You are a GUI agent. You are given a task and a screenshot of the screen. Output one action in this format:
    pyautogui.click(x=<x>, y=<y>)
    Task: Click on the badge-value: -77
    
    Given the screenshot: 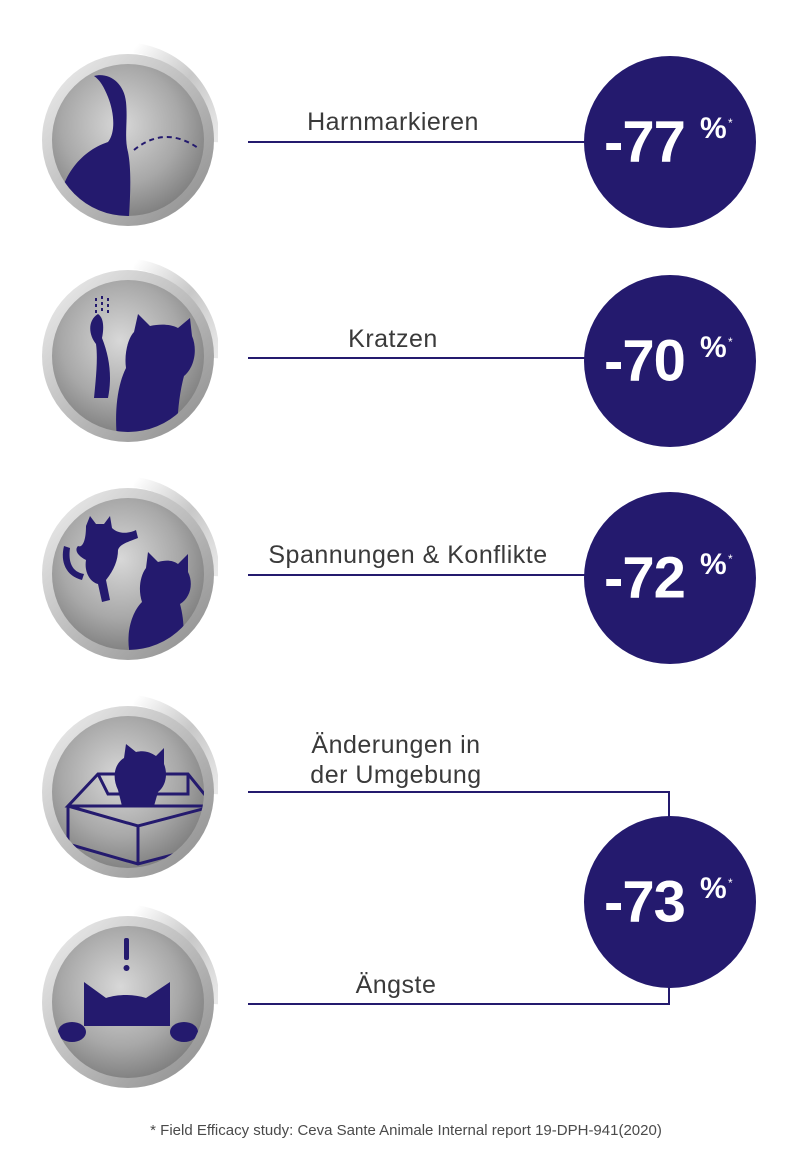 What is the action you would take?
    pyautogui.click(x=645, y=142)
    